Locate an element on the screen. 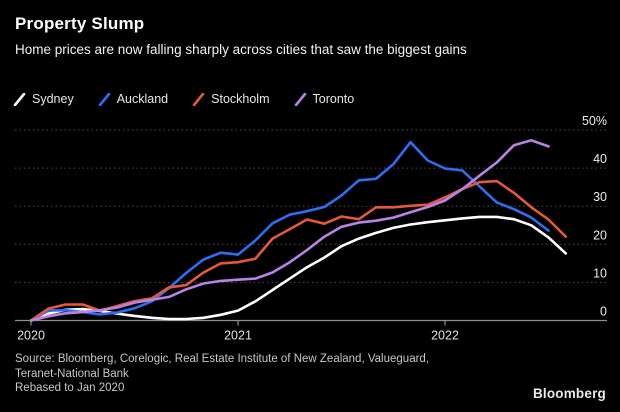 This screenshot has width=620, height=412. x-axis-label: 2020 is located at coordinates (31, 336).